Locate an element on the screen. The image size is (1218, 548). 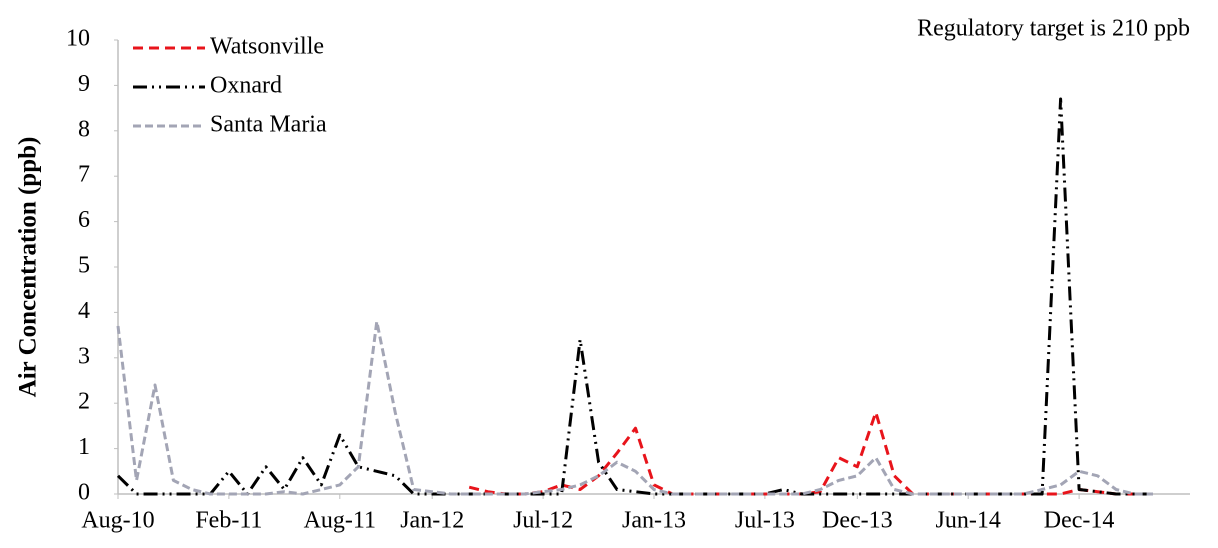
annotation: Regulatory target is 210 ppb is located at coordinates (1053, 29).